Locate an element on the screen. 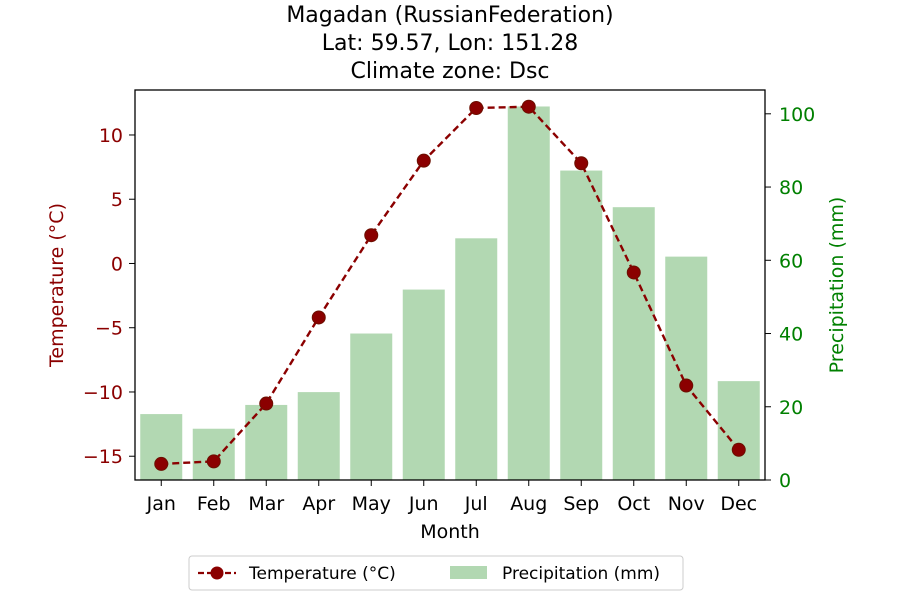 The image size is (900, 600). precipitation-tick-label: 0 is located at coordinates (785, 481).